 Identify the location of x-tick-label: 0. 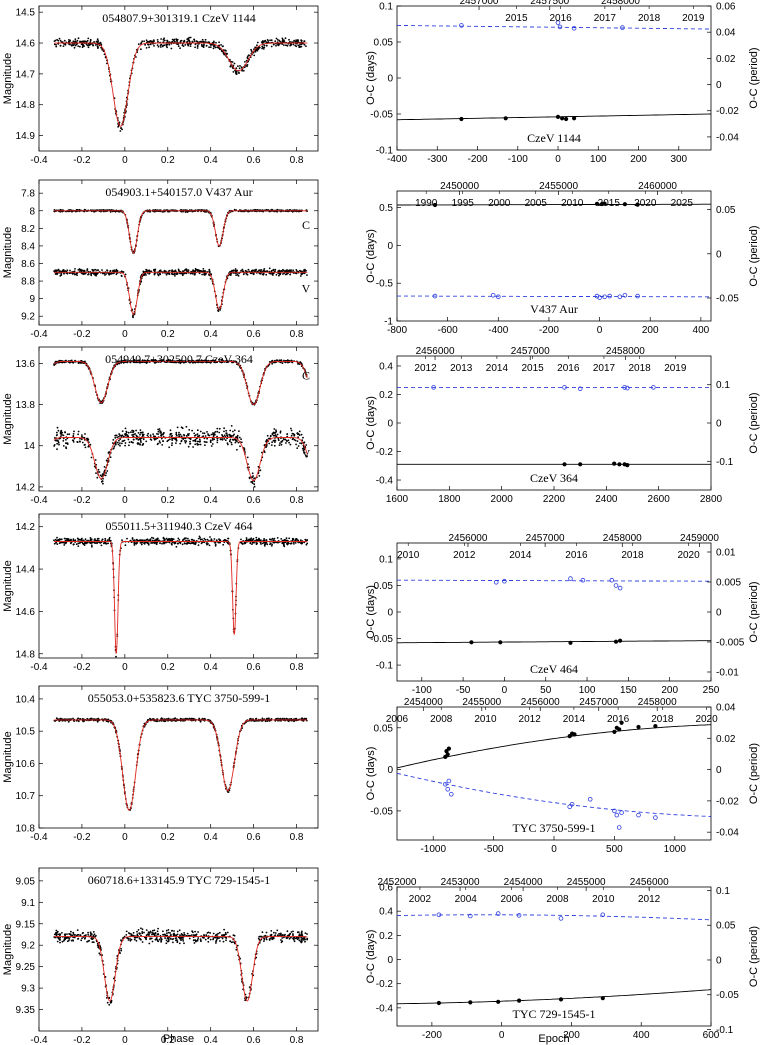
(125, 334).